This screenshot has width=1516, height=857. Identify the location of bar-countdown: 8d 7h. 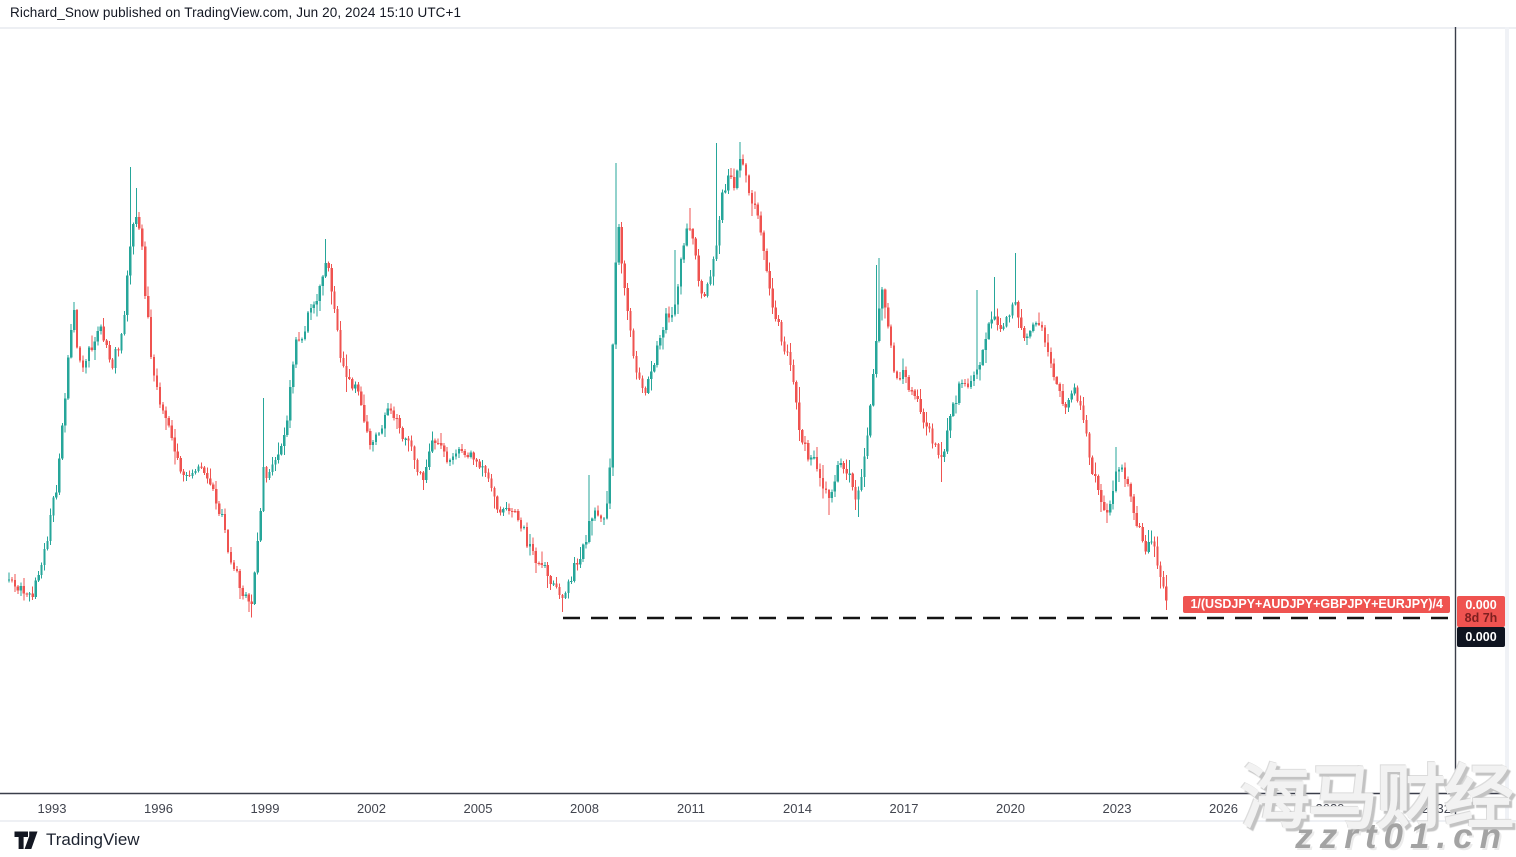
(1481, 618).